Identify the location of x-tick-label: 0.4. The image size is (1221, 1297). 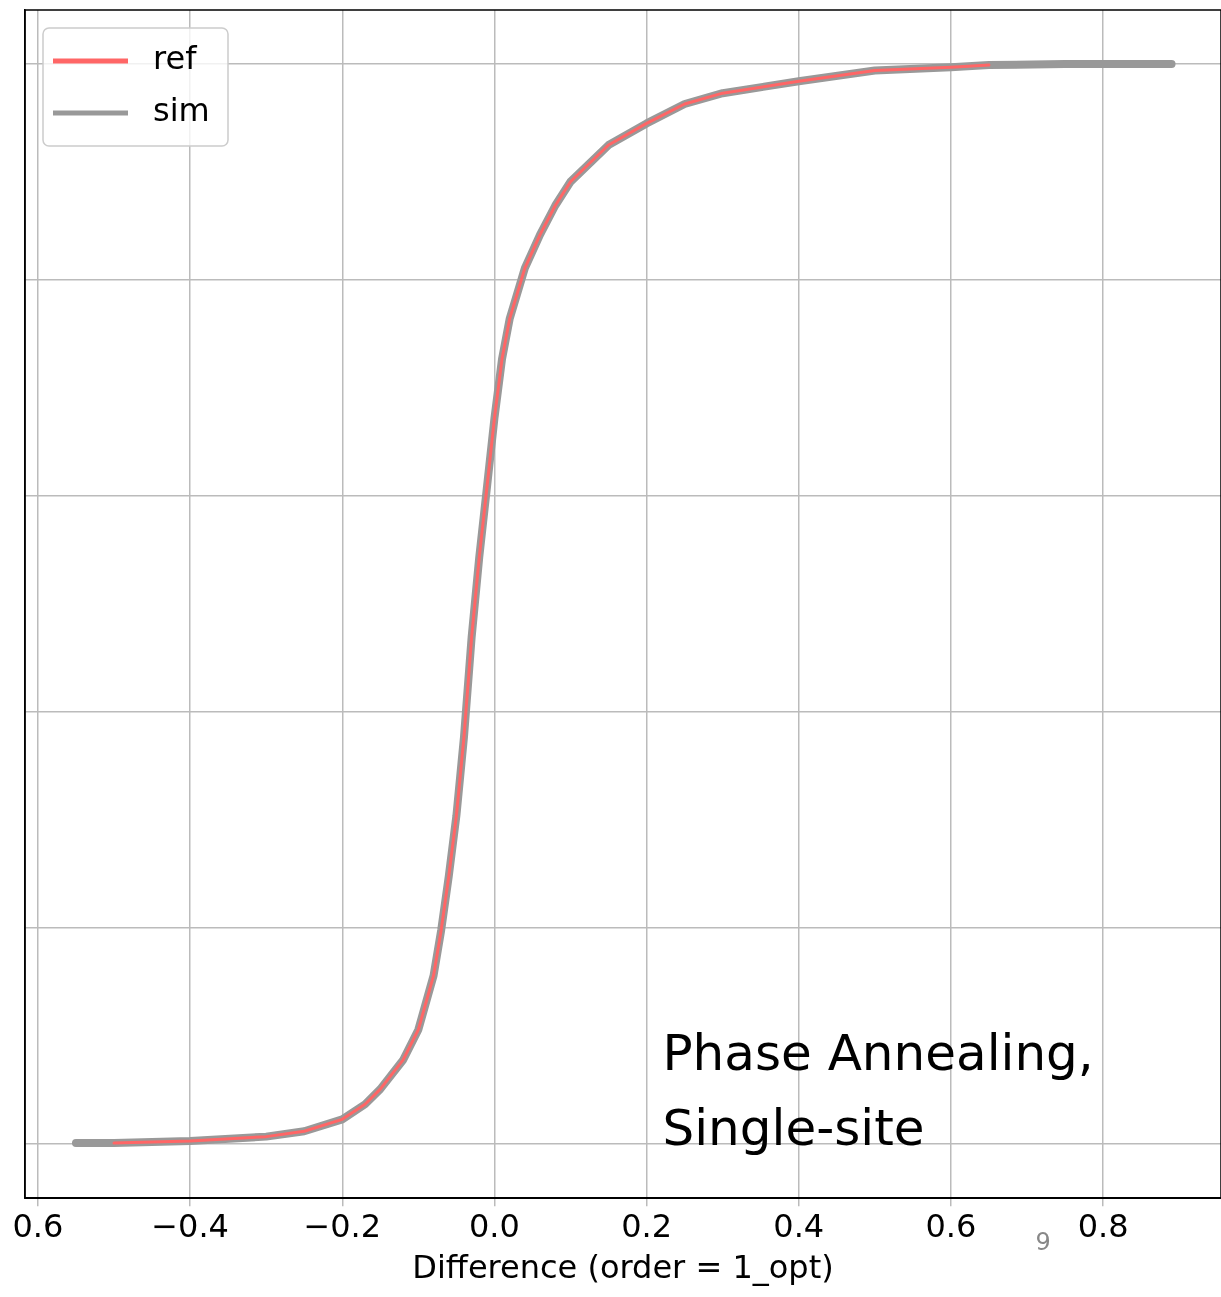
(799, 1225).